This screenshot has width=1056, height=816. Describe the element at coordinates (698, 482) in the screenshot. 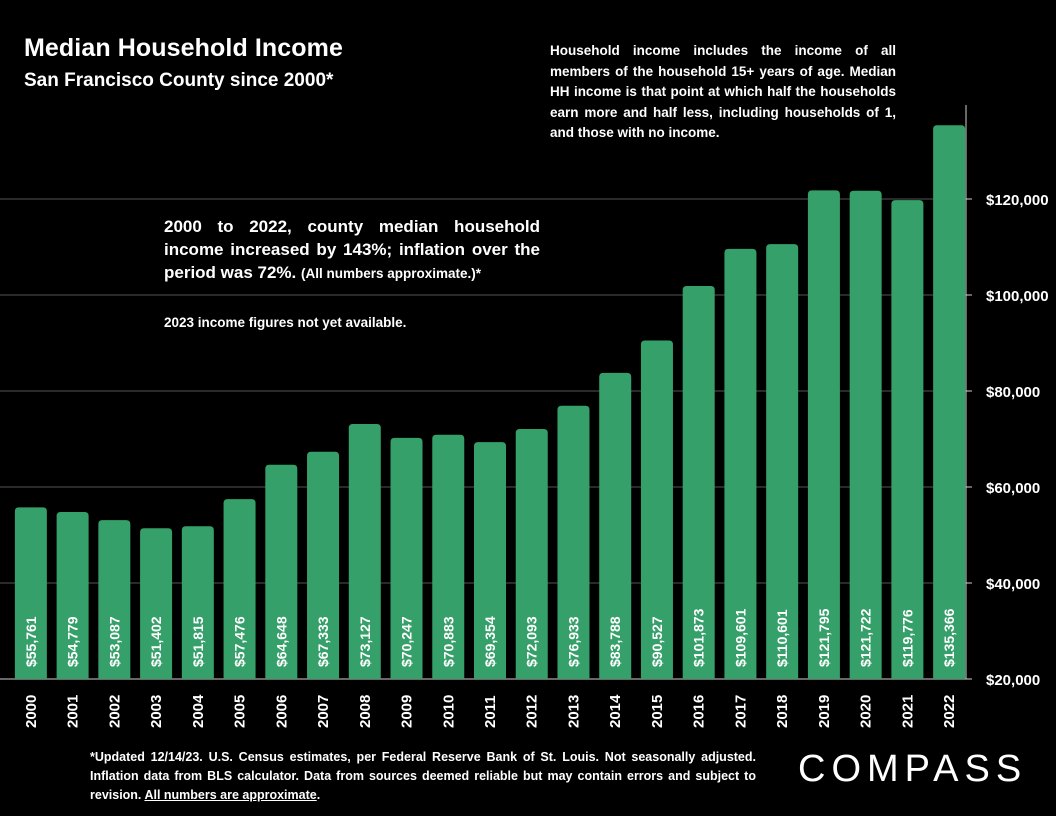

I see `bar-2016` at that location.